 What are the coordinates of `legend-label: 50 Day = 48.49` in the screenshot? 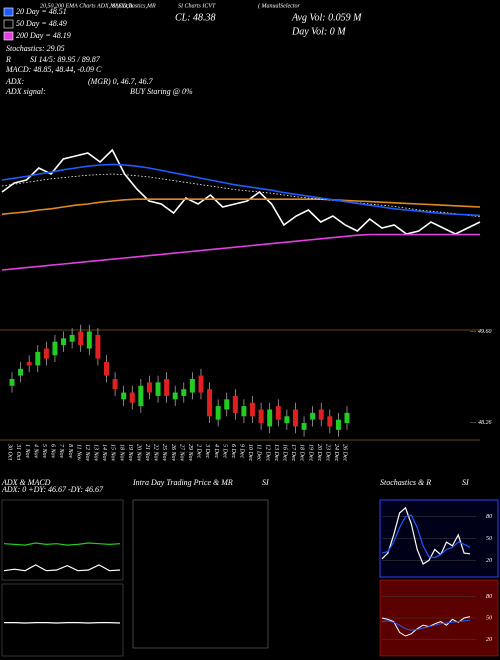 It's located at (41, 23).